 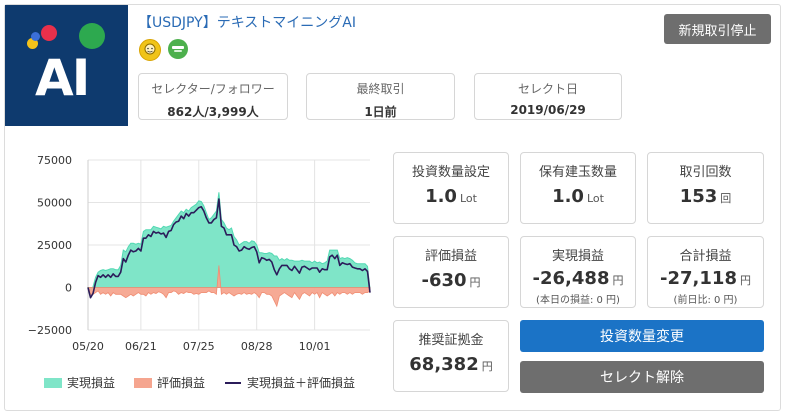 What do you see at coordinates (50, 330) in the screenshot?
I see `y-tick-label: −25000` at bounding box center [50, 330].